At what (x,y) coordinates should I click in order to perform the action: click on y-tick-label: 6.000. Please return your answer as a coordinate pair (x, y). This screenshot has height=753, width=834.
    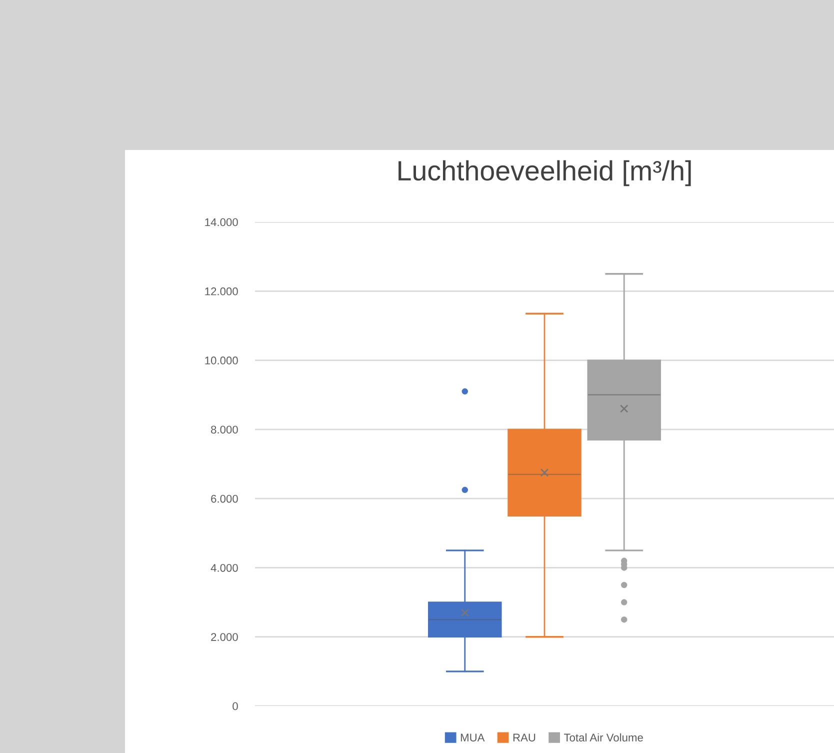
    Looking at the image, I should click on (224, 498).